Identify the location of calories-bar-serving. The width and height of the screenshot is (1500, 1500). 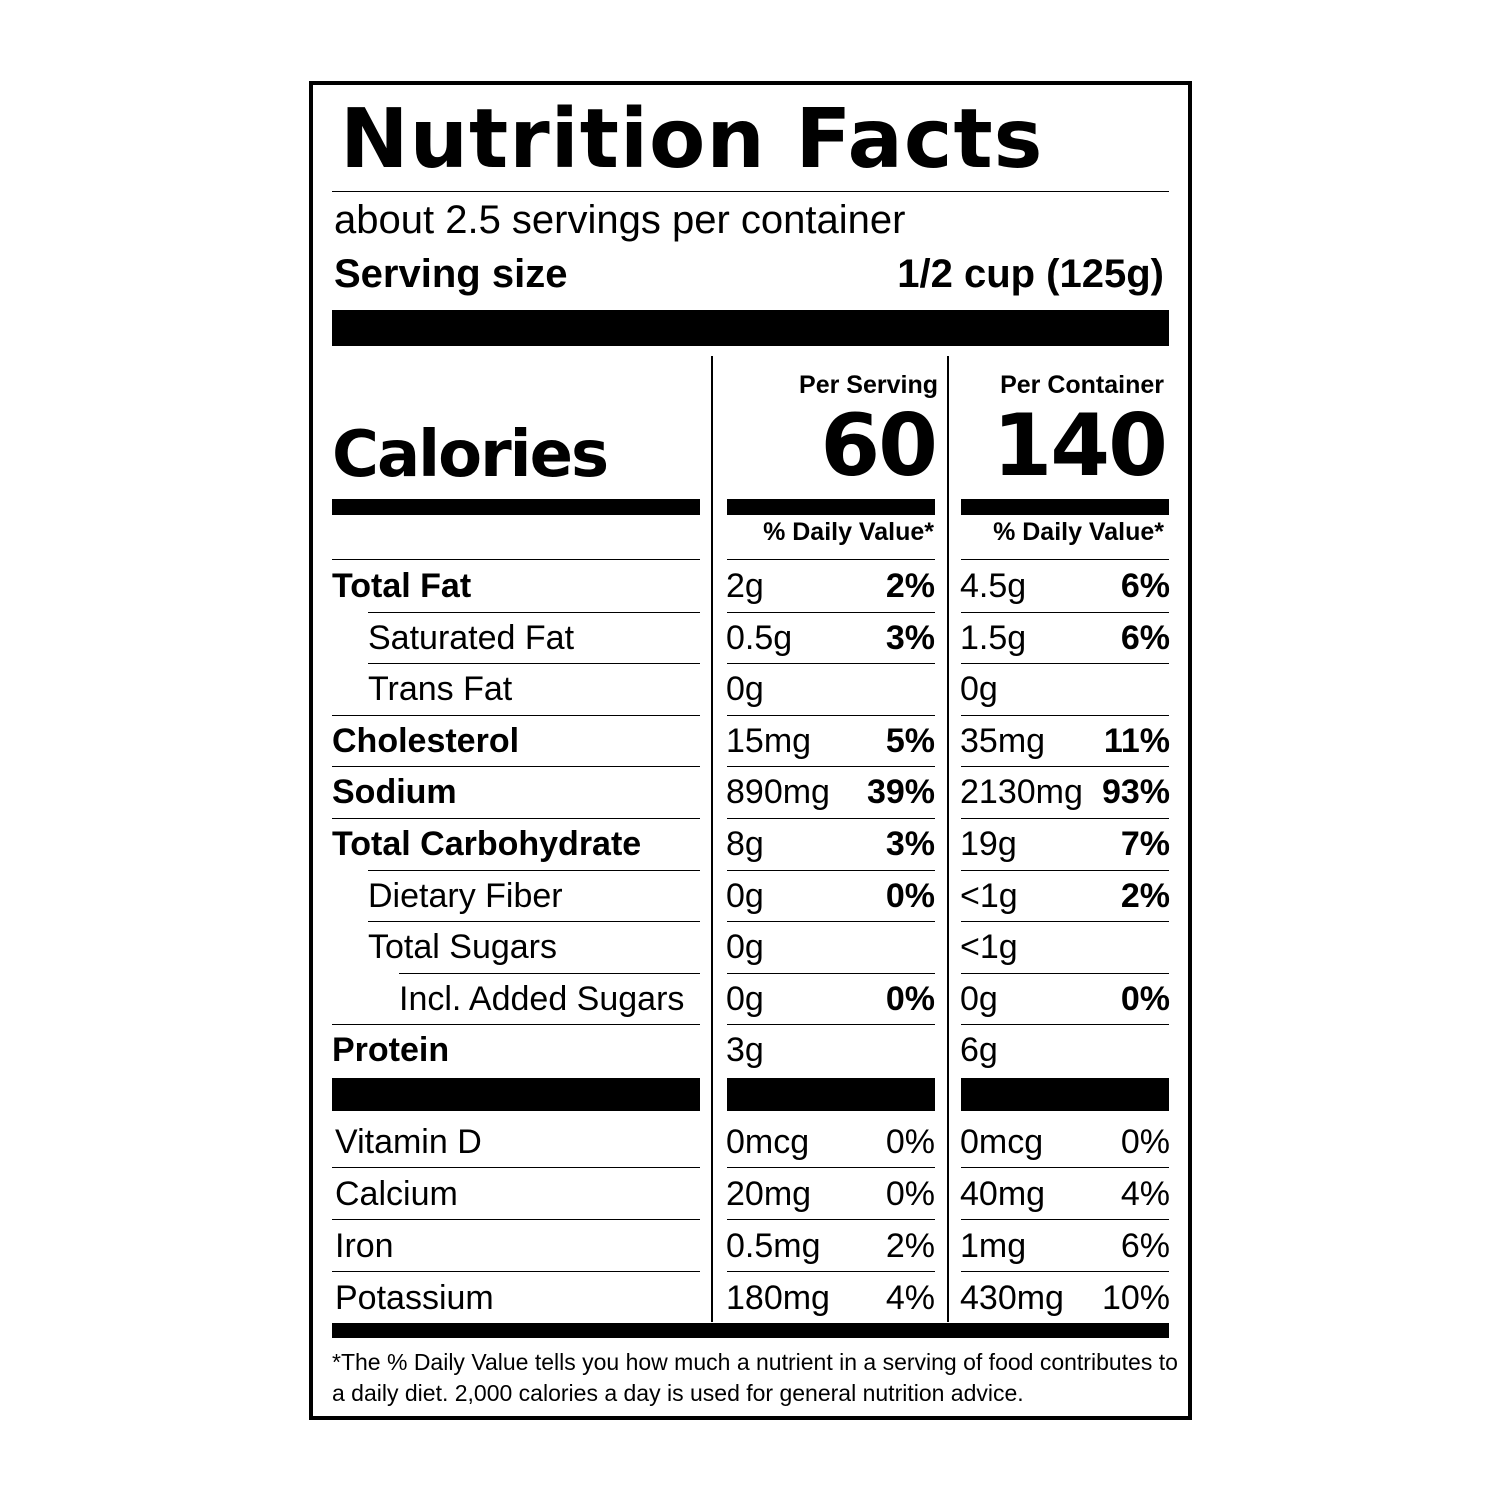
(831, 507).